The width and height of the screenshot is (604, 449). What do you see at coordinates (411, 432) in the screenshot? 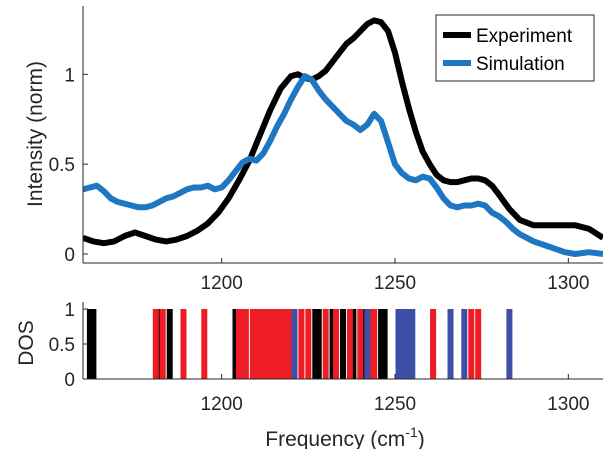
I see `x-axis-label-superscript: -1` at bounding box center [411, 432].